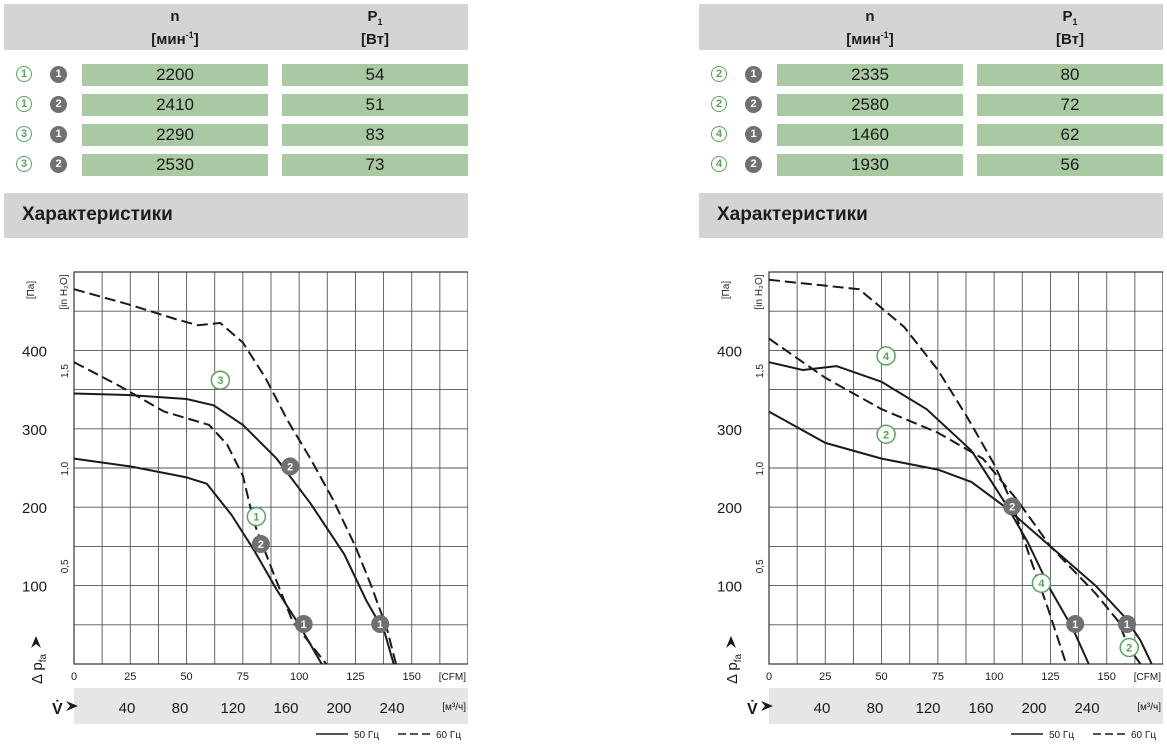 Image resolution: width=1167 pixels, height=751 pixels. What do you see at coordinates (375, 75) in the screenshot?
I see `power-value: 54` at bounding box center [375, 75].